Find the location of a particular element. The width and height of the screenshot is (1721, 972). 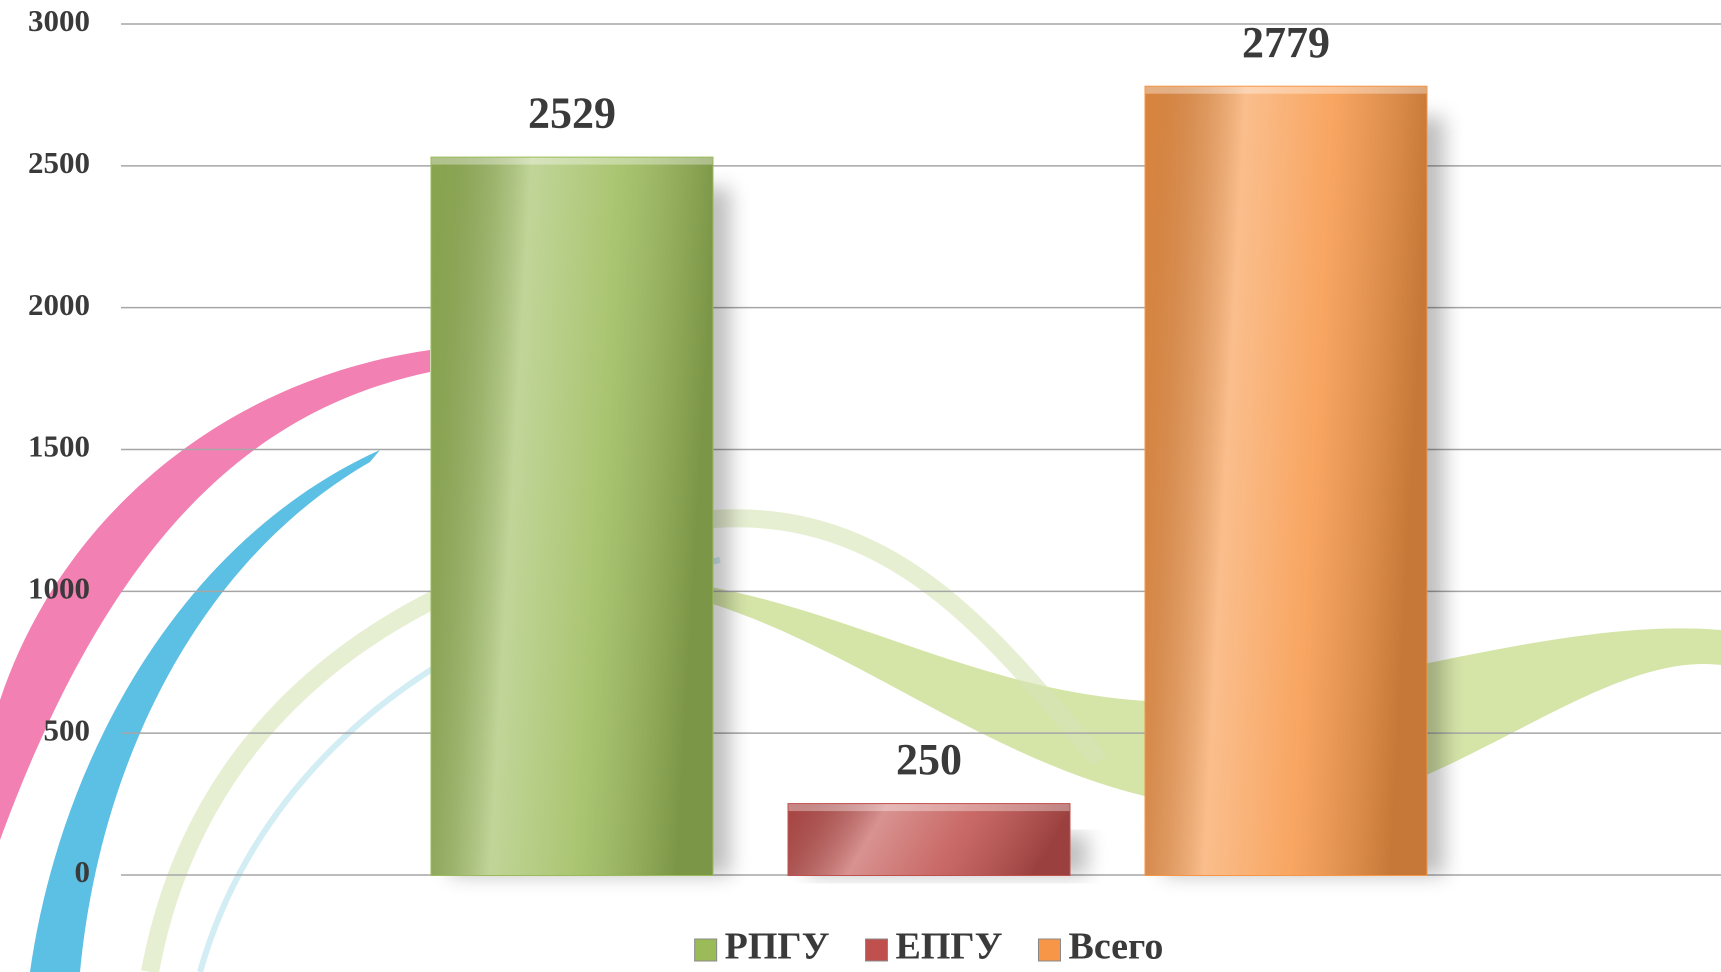

legend-label: ЕПГУ is located at coordinates (949, 947).